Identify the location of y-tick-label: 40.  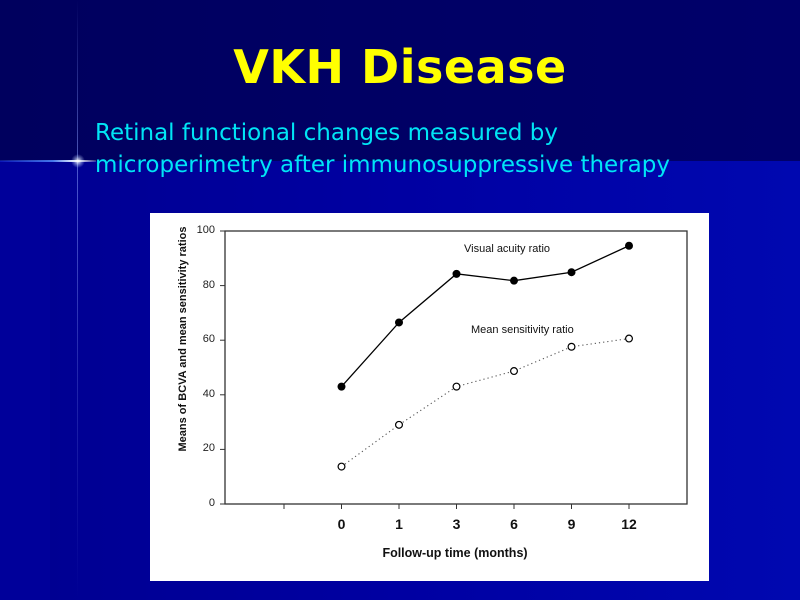
(208, 393).